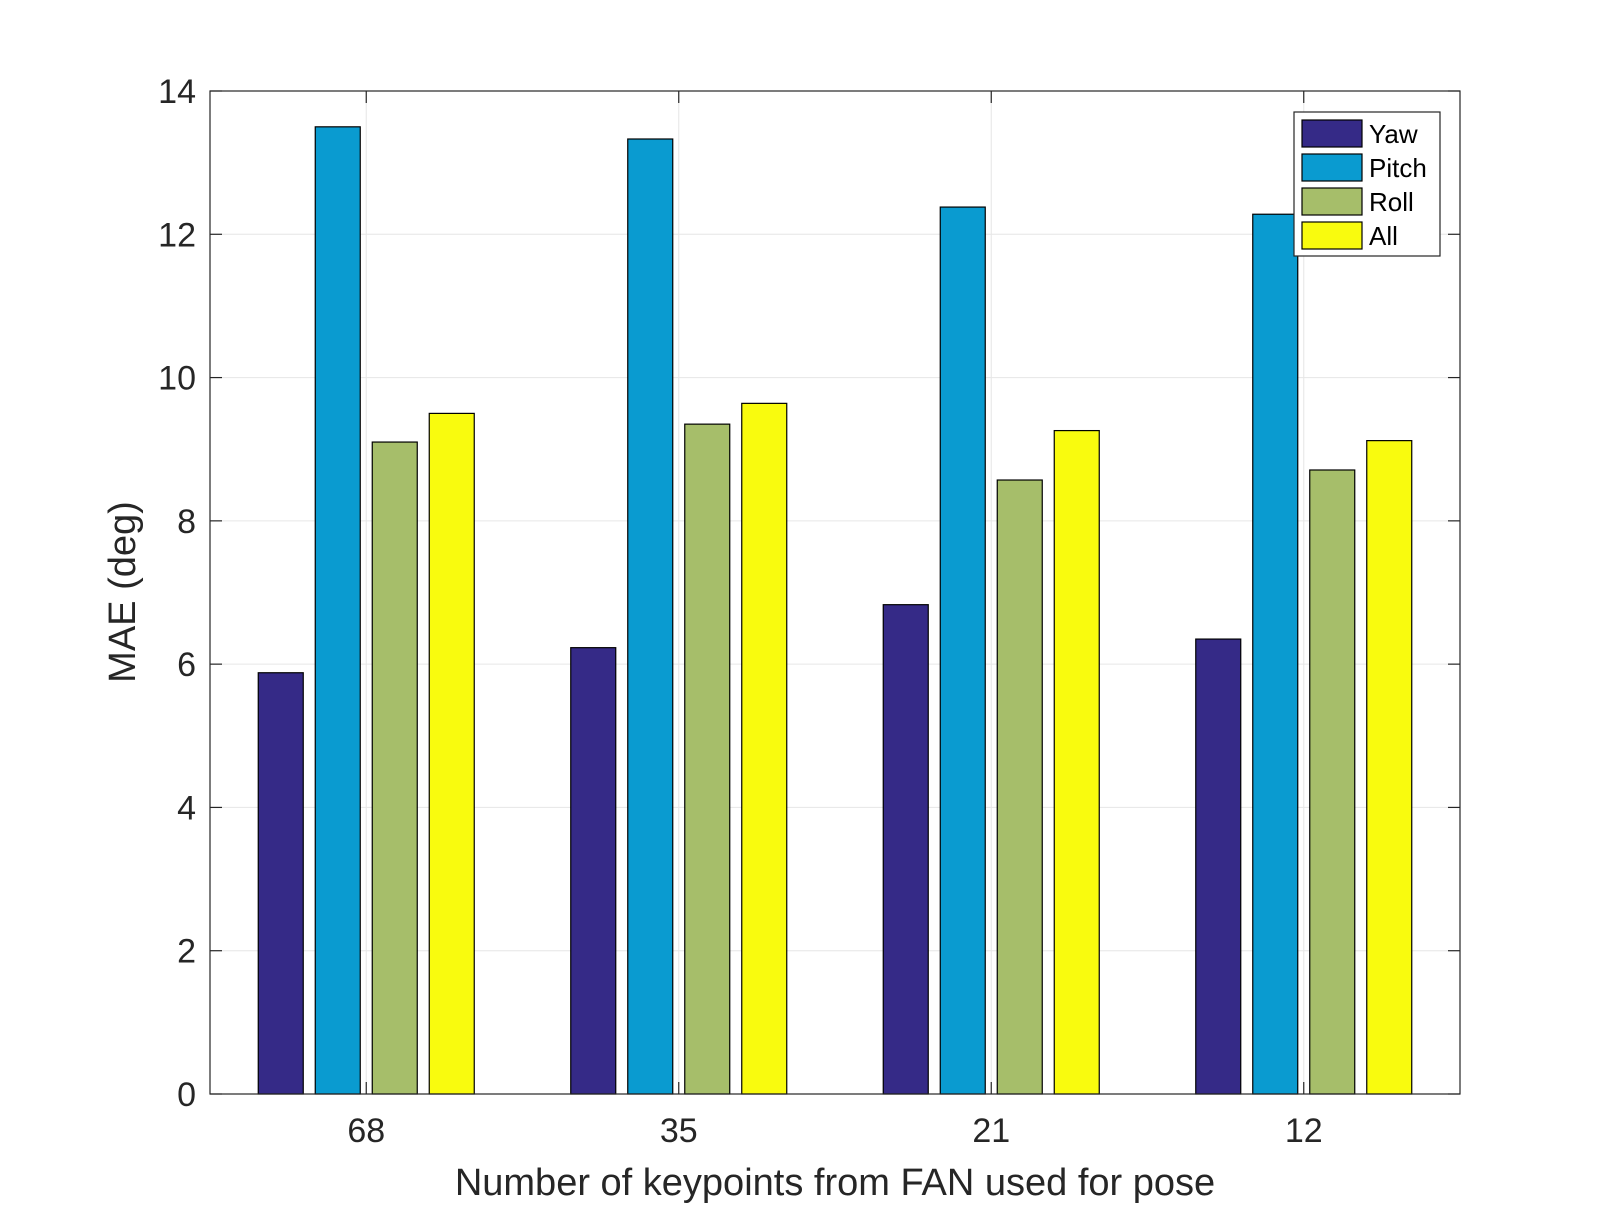 The height and width of the screenshot is (1224, 1606). Describe the element at coordinates (123, 592) in the screenshot. I see `y-axis-title: MAE (deg)` at that location.